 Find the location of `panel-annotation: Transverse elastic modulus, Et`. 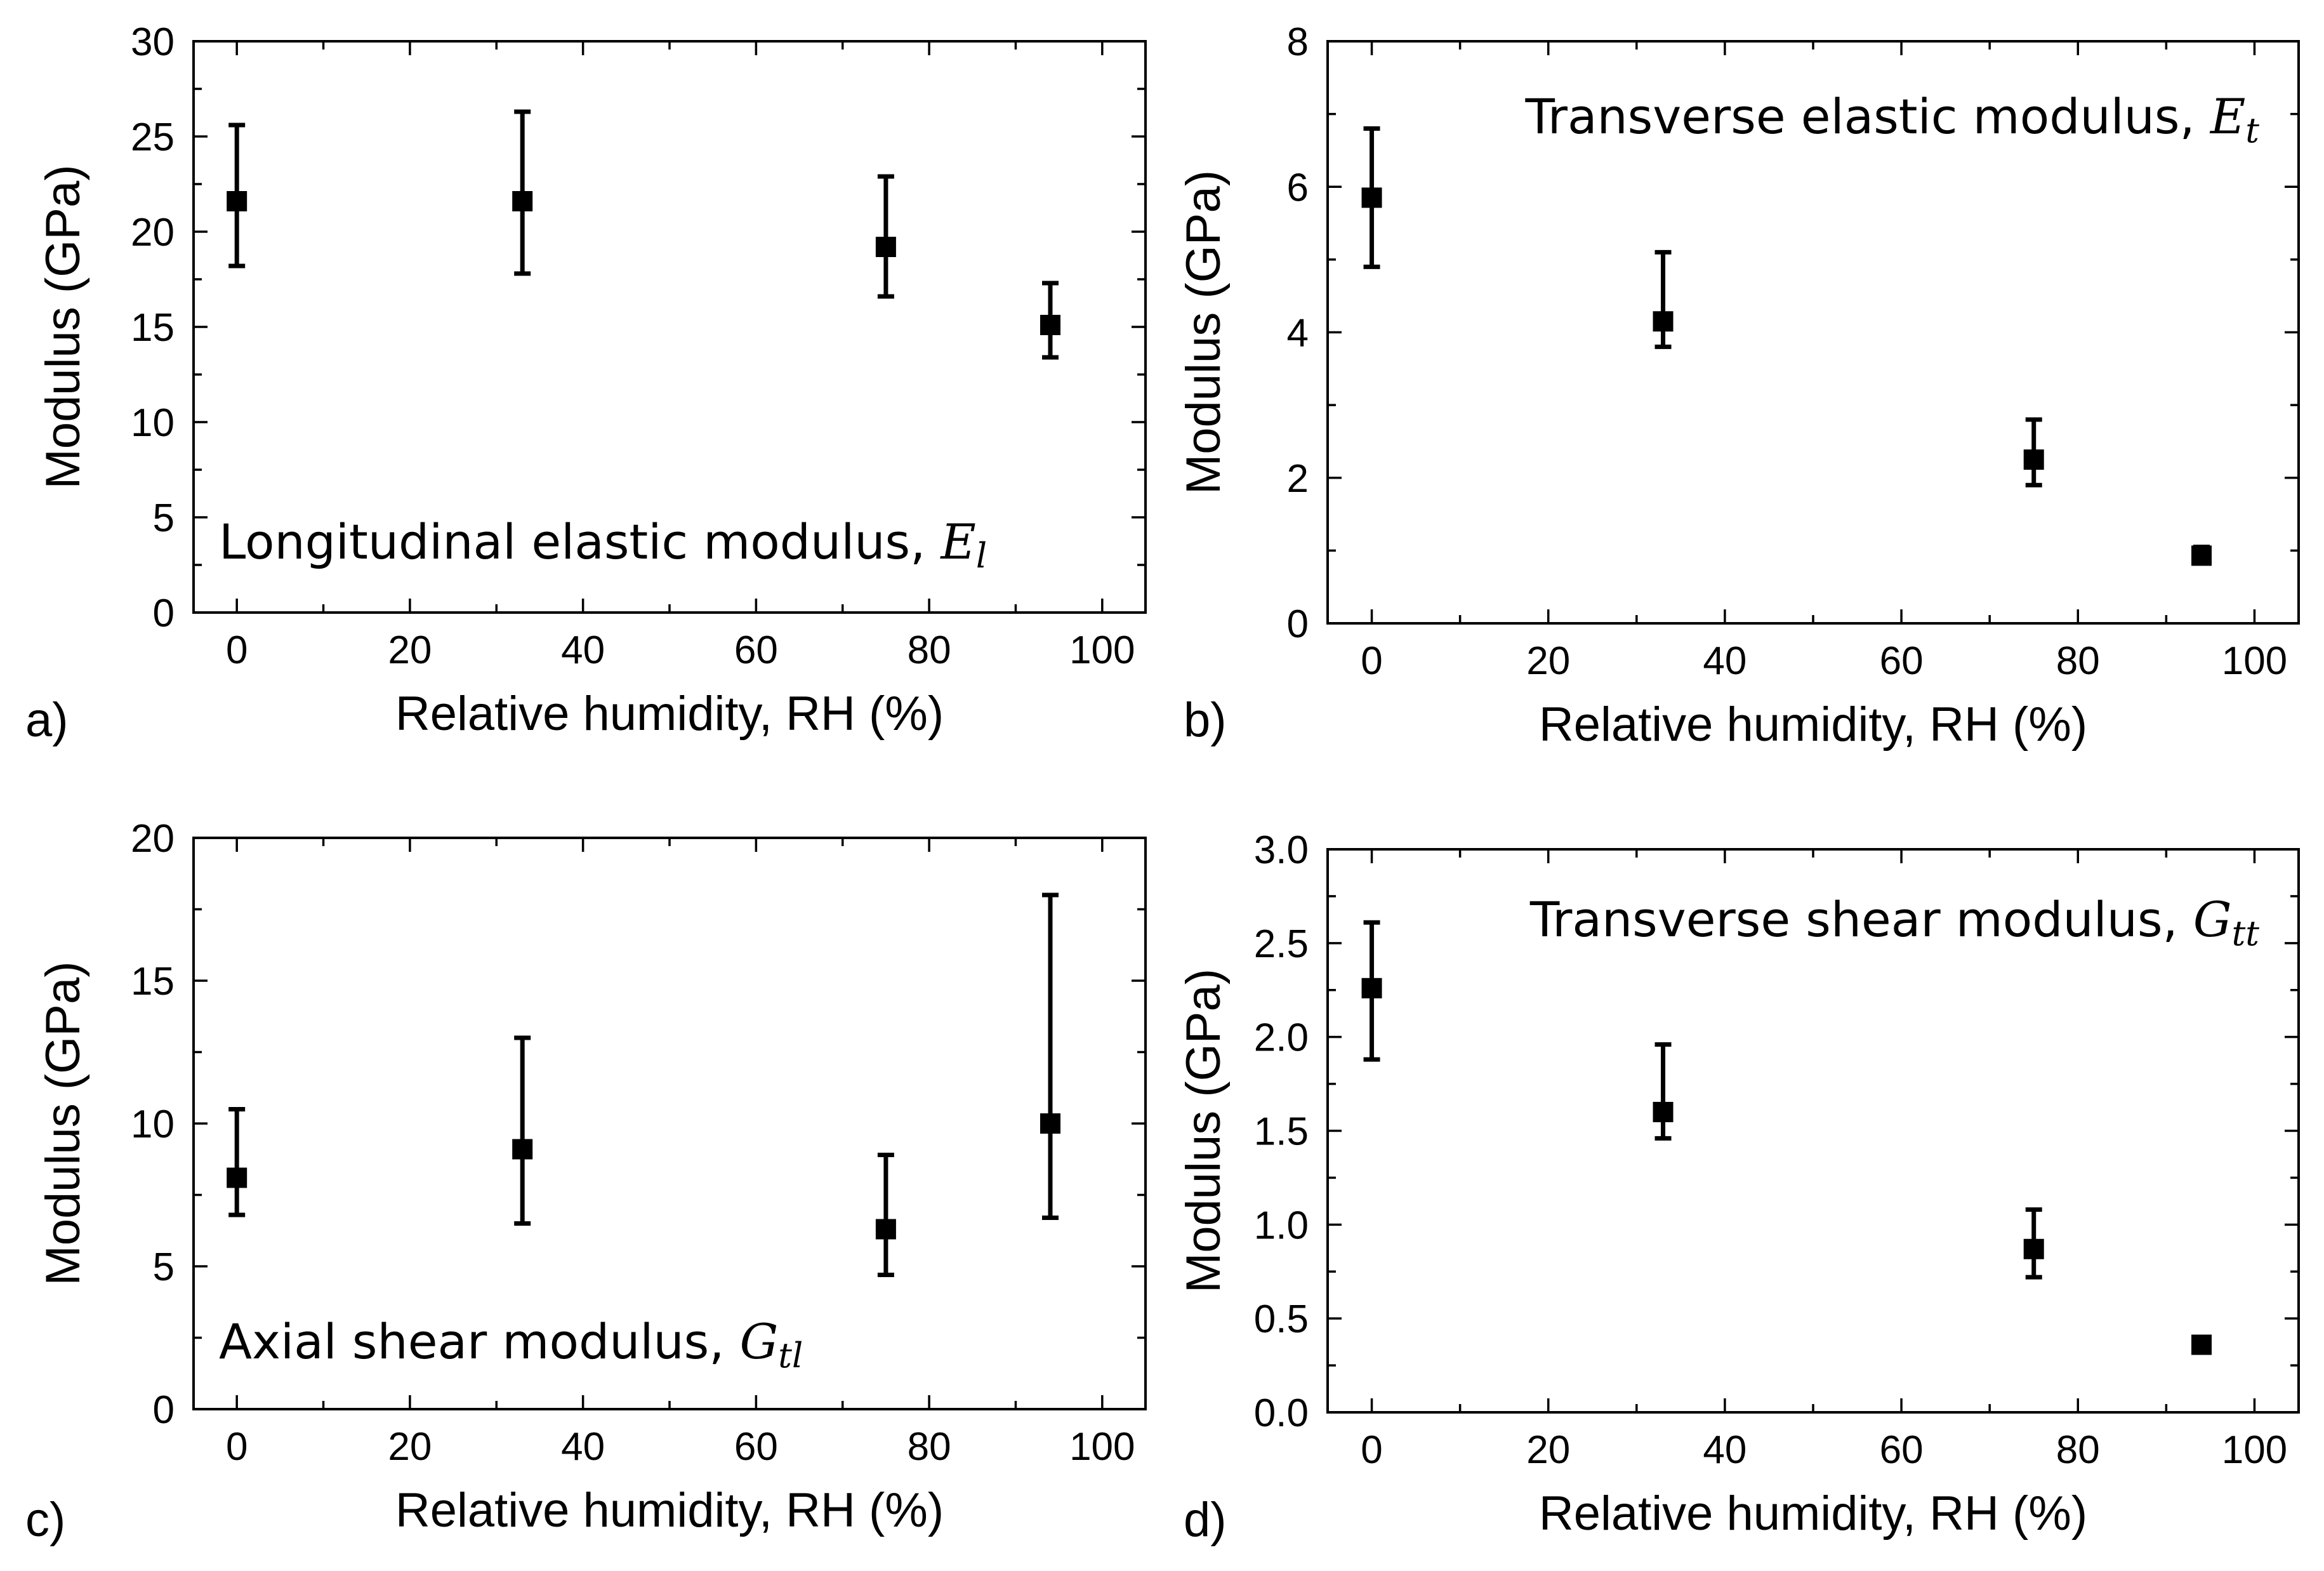

panel-annotation: Transverse elastic modulus, Et is located at coordinates (1891, 119).